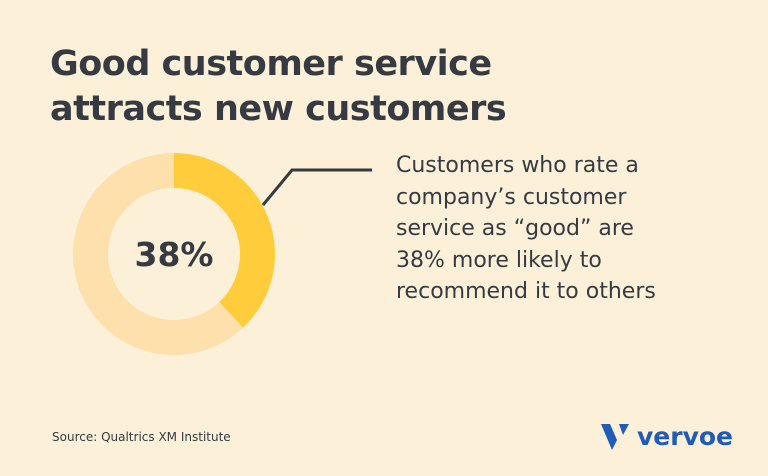 This screenshot has width=768, height=476. I want to click on logo-text: vervoe, so click(685, 436).